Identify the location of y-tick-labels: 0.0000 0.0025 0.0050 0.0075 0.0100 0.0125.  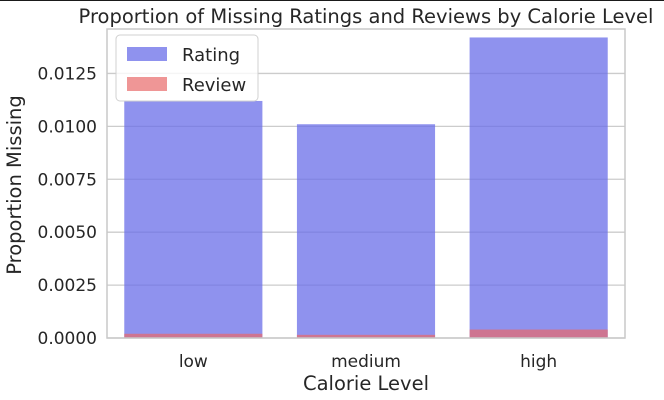
(67, 206).